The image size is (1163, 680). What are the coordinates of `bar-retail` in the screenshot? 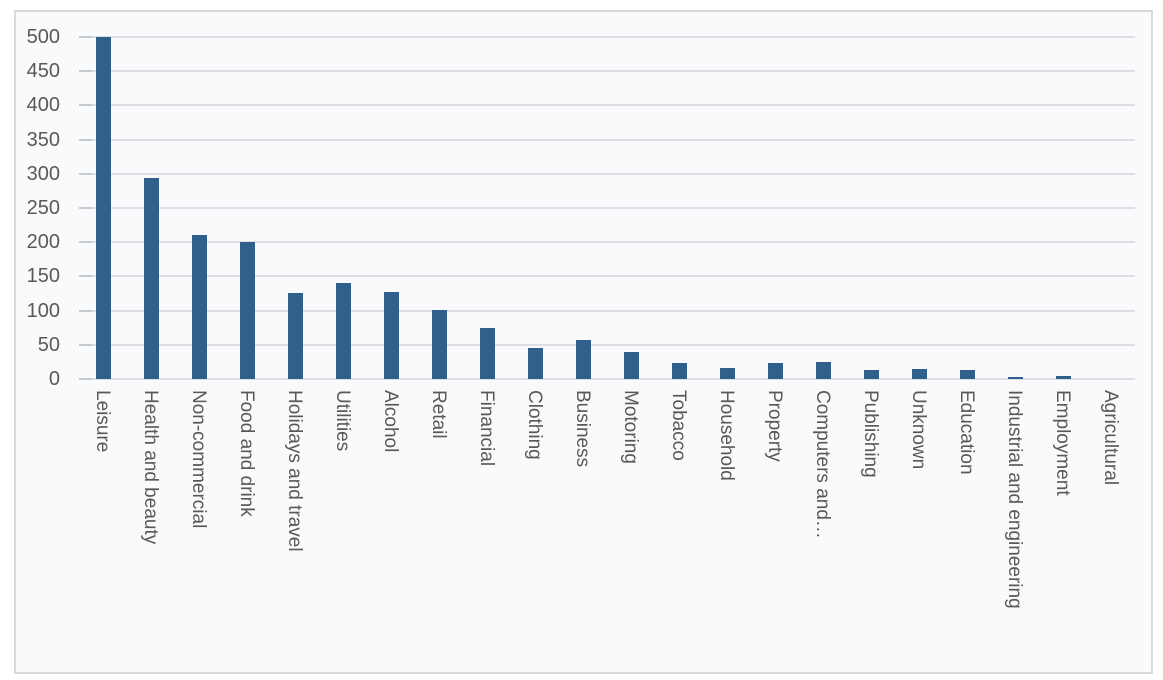 It's located at (439, 344).